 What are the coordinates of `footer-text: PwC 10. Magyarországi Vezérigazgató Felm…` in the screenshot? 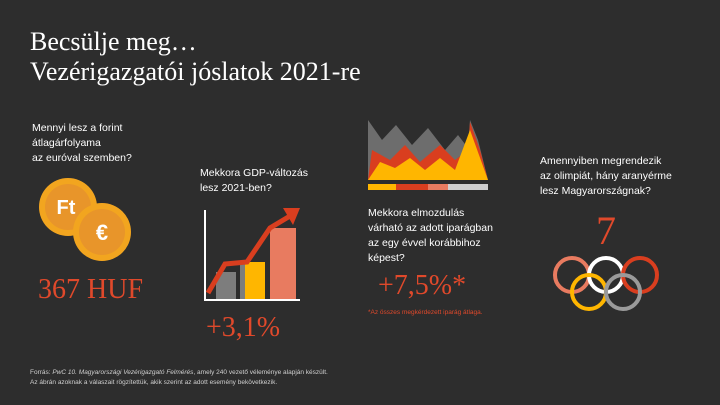 It's located at (123, 372).